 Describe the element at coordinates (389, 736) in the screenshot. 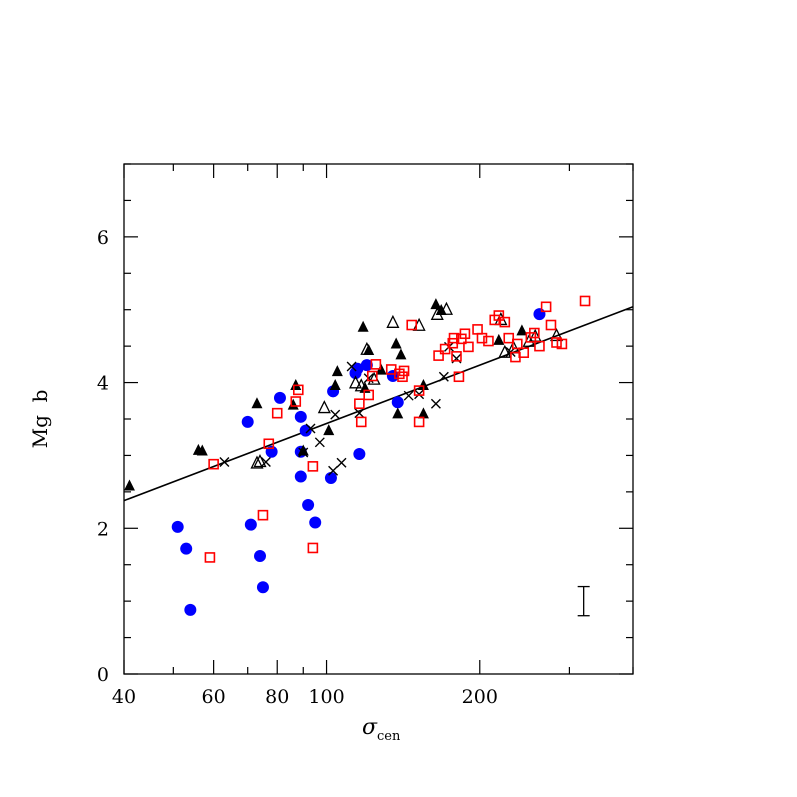

I see `x-axis-label-subscript: cen` at that location.